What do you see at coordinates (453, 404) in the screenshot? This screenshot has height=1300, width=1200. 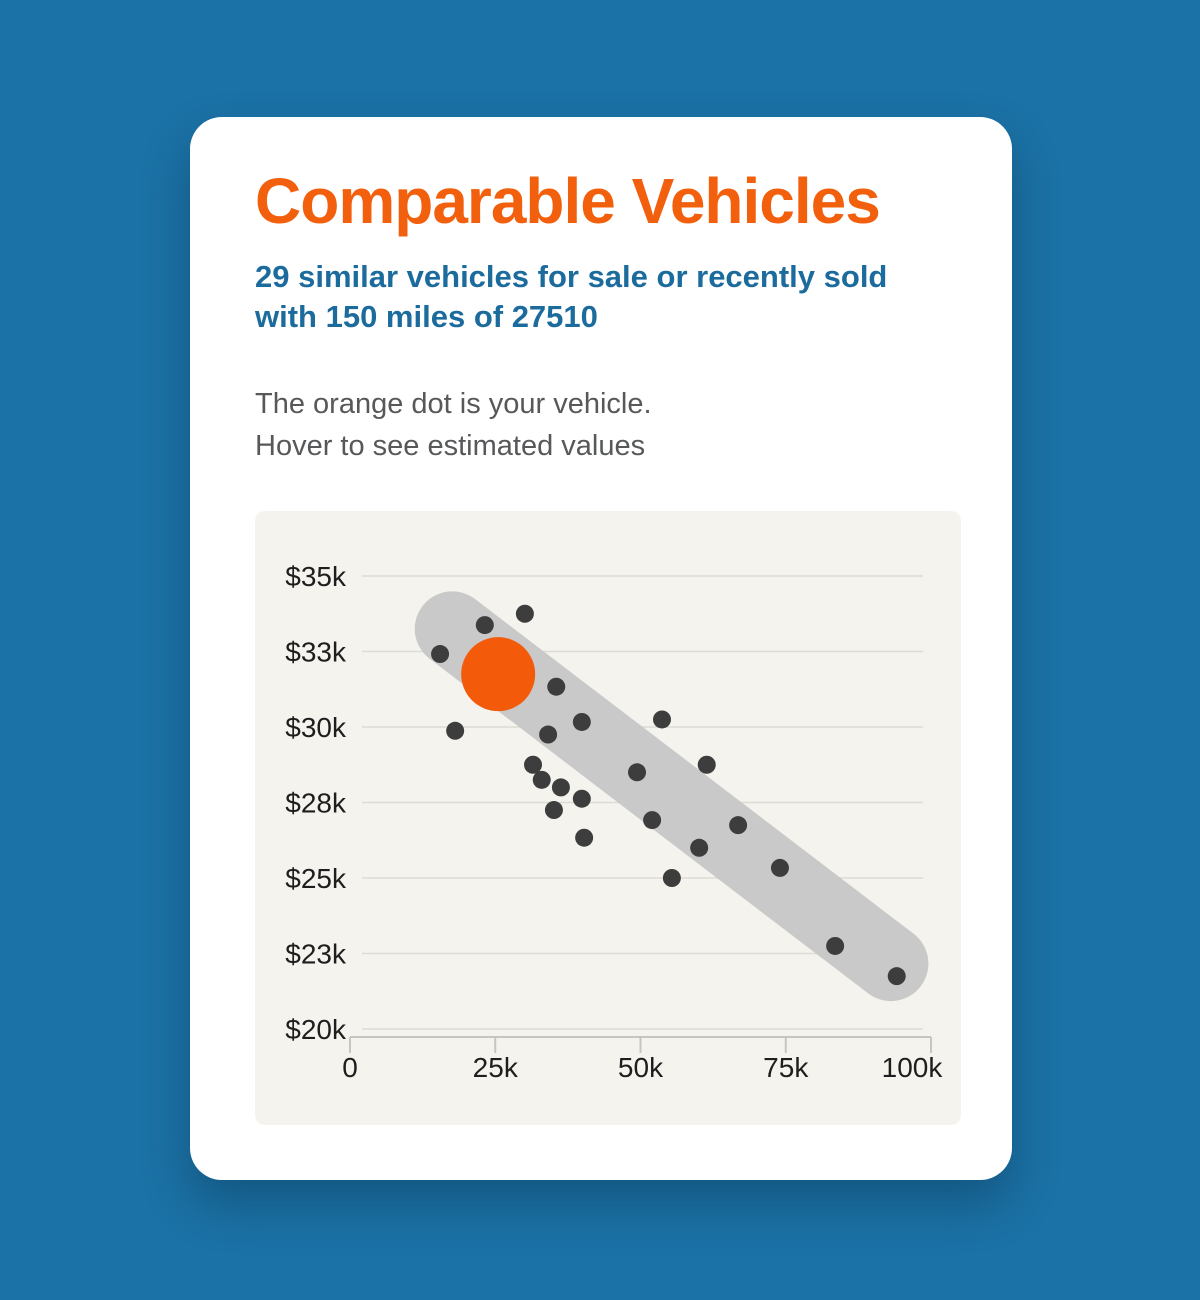 I see `hint-line-1: The orange dot is your vehicle.` at bounding box center [453, 404].